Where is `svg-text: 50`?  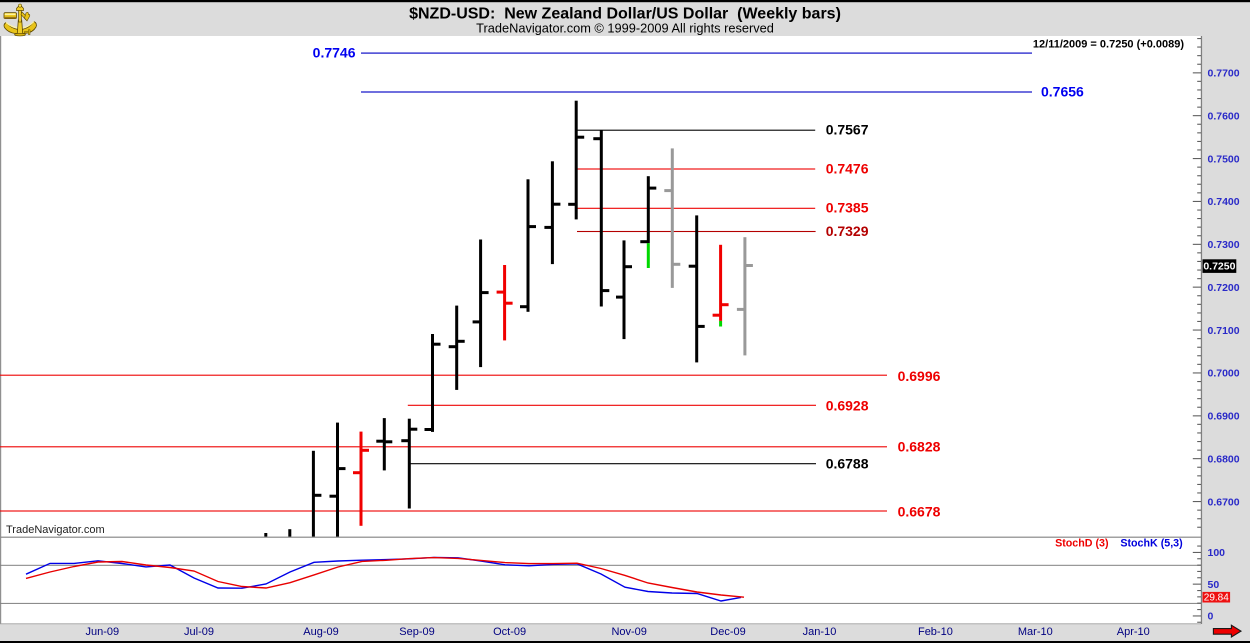
svg-text: 50 is located at coordinates (1214, 585).